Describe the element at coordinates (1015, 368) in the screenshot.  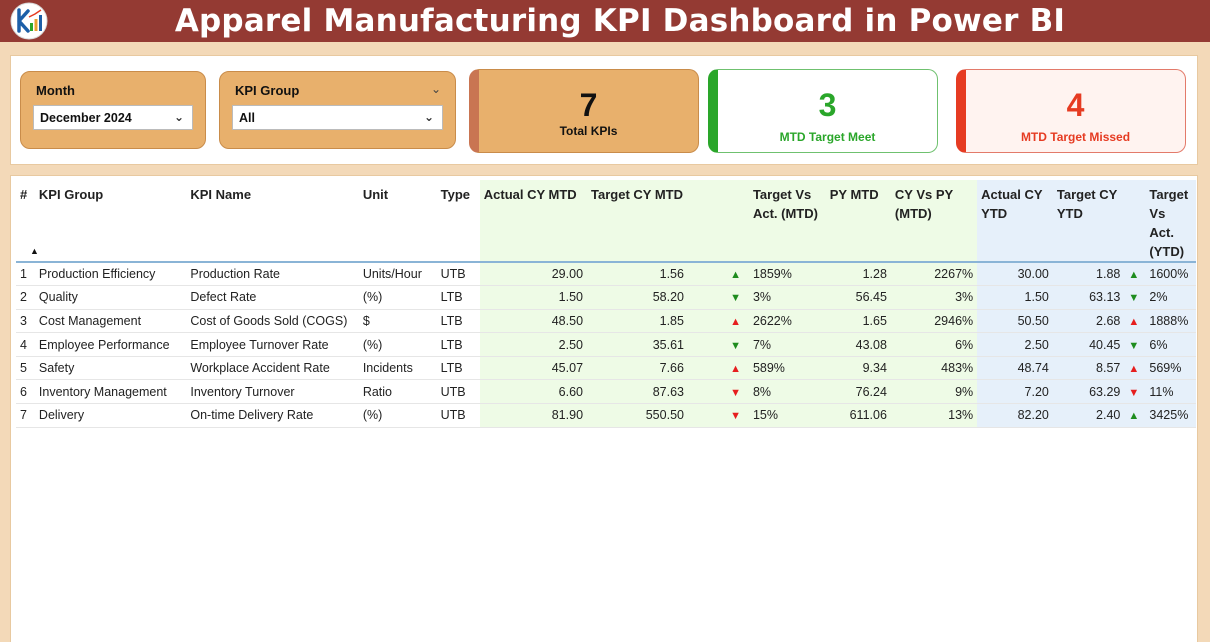
I see `actual-cy-ytd-cell: 48.74` at that location.